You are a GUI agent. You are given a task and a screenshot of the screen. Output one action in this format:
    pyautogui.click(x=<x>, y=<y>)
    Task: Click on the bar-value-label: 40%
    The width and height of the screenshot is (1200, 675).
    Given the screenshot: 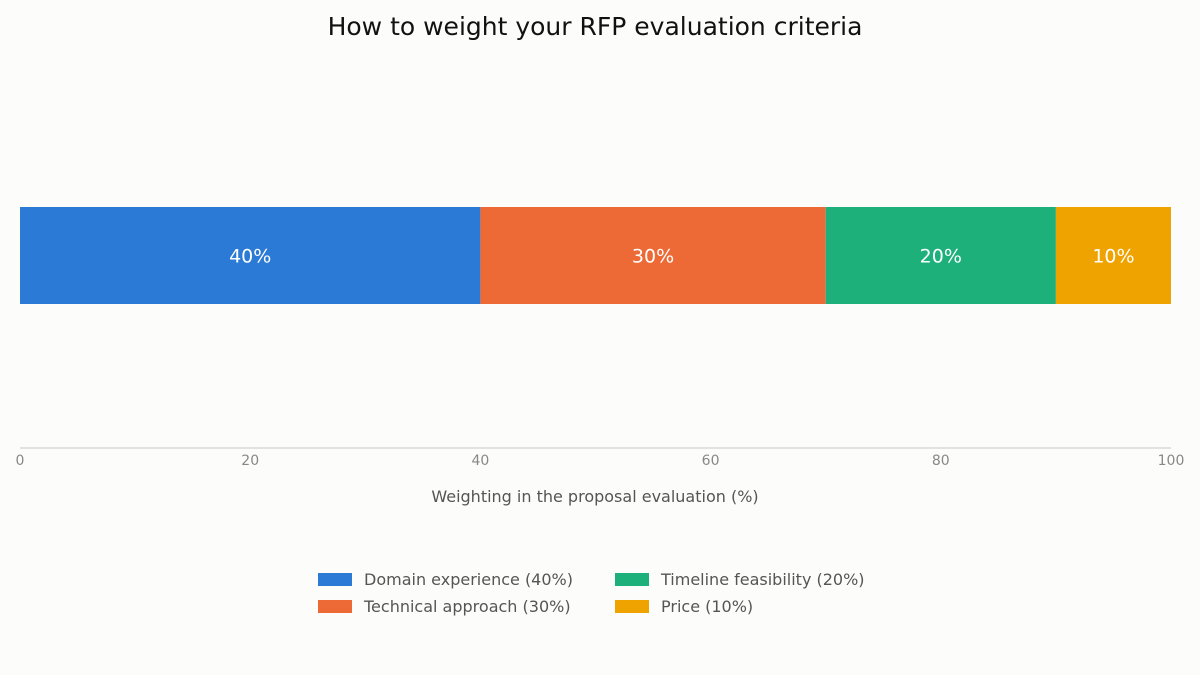 What is the action you would take?
    pyautogui.click(x=250, y=257)
    